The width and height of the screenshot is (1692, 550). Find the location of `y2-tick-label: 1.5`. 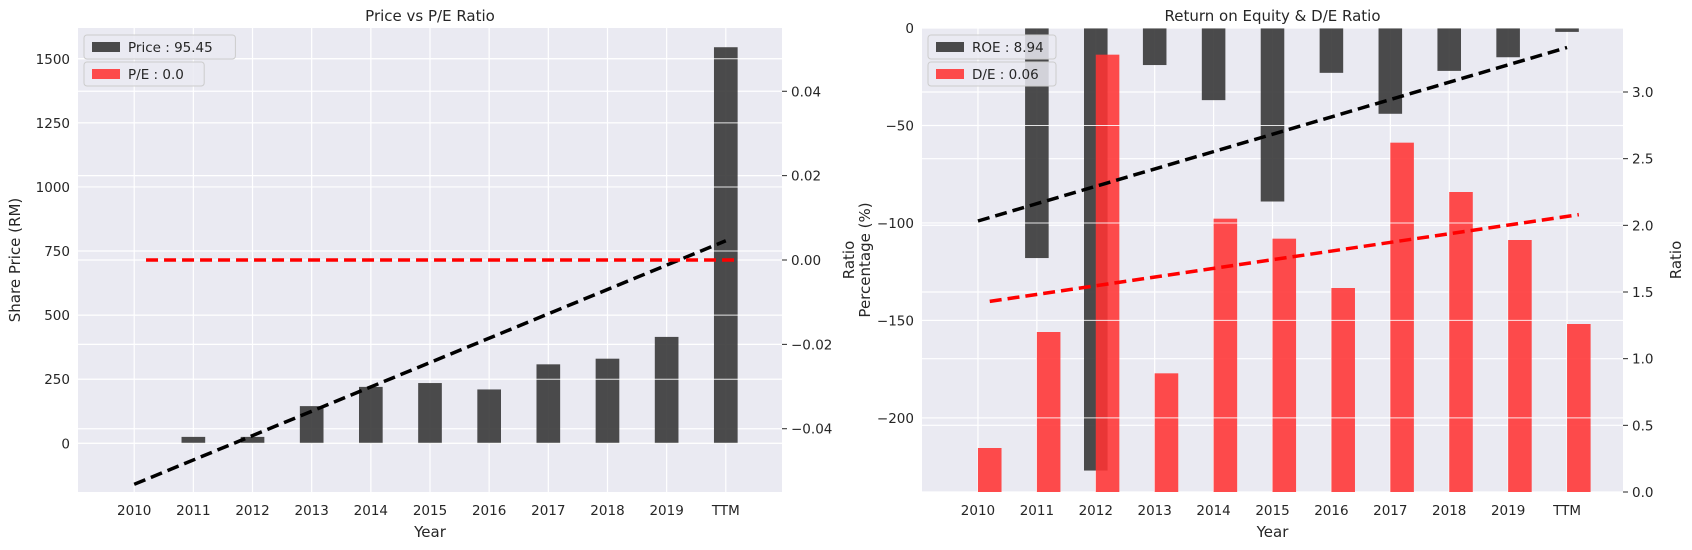

y2-tick-label: 1.5 is located at coordinates (1642, 293).